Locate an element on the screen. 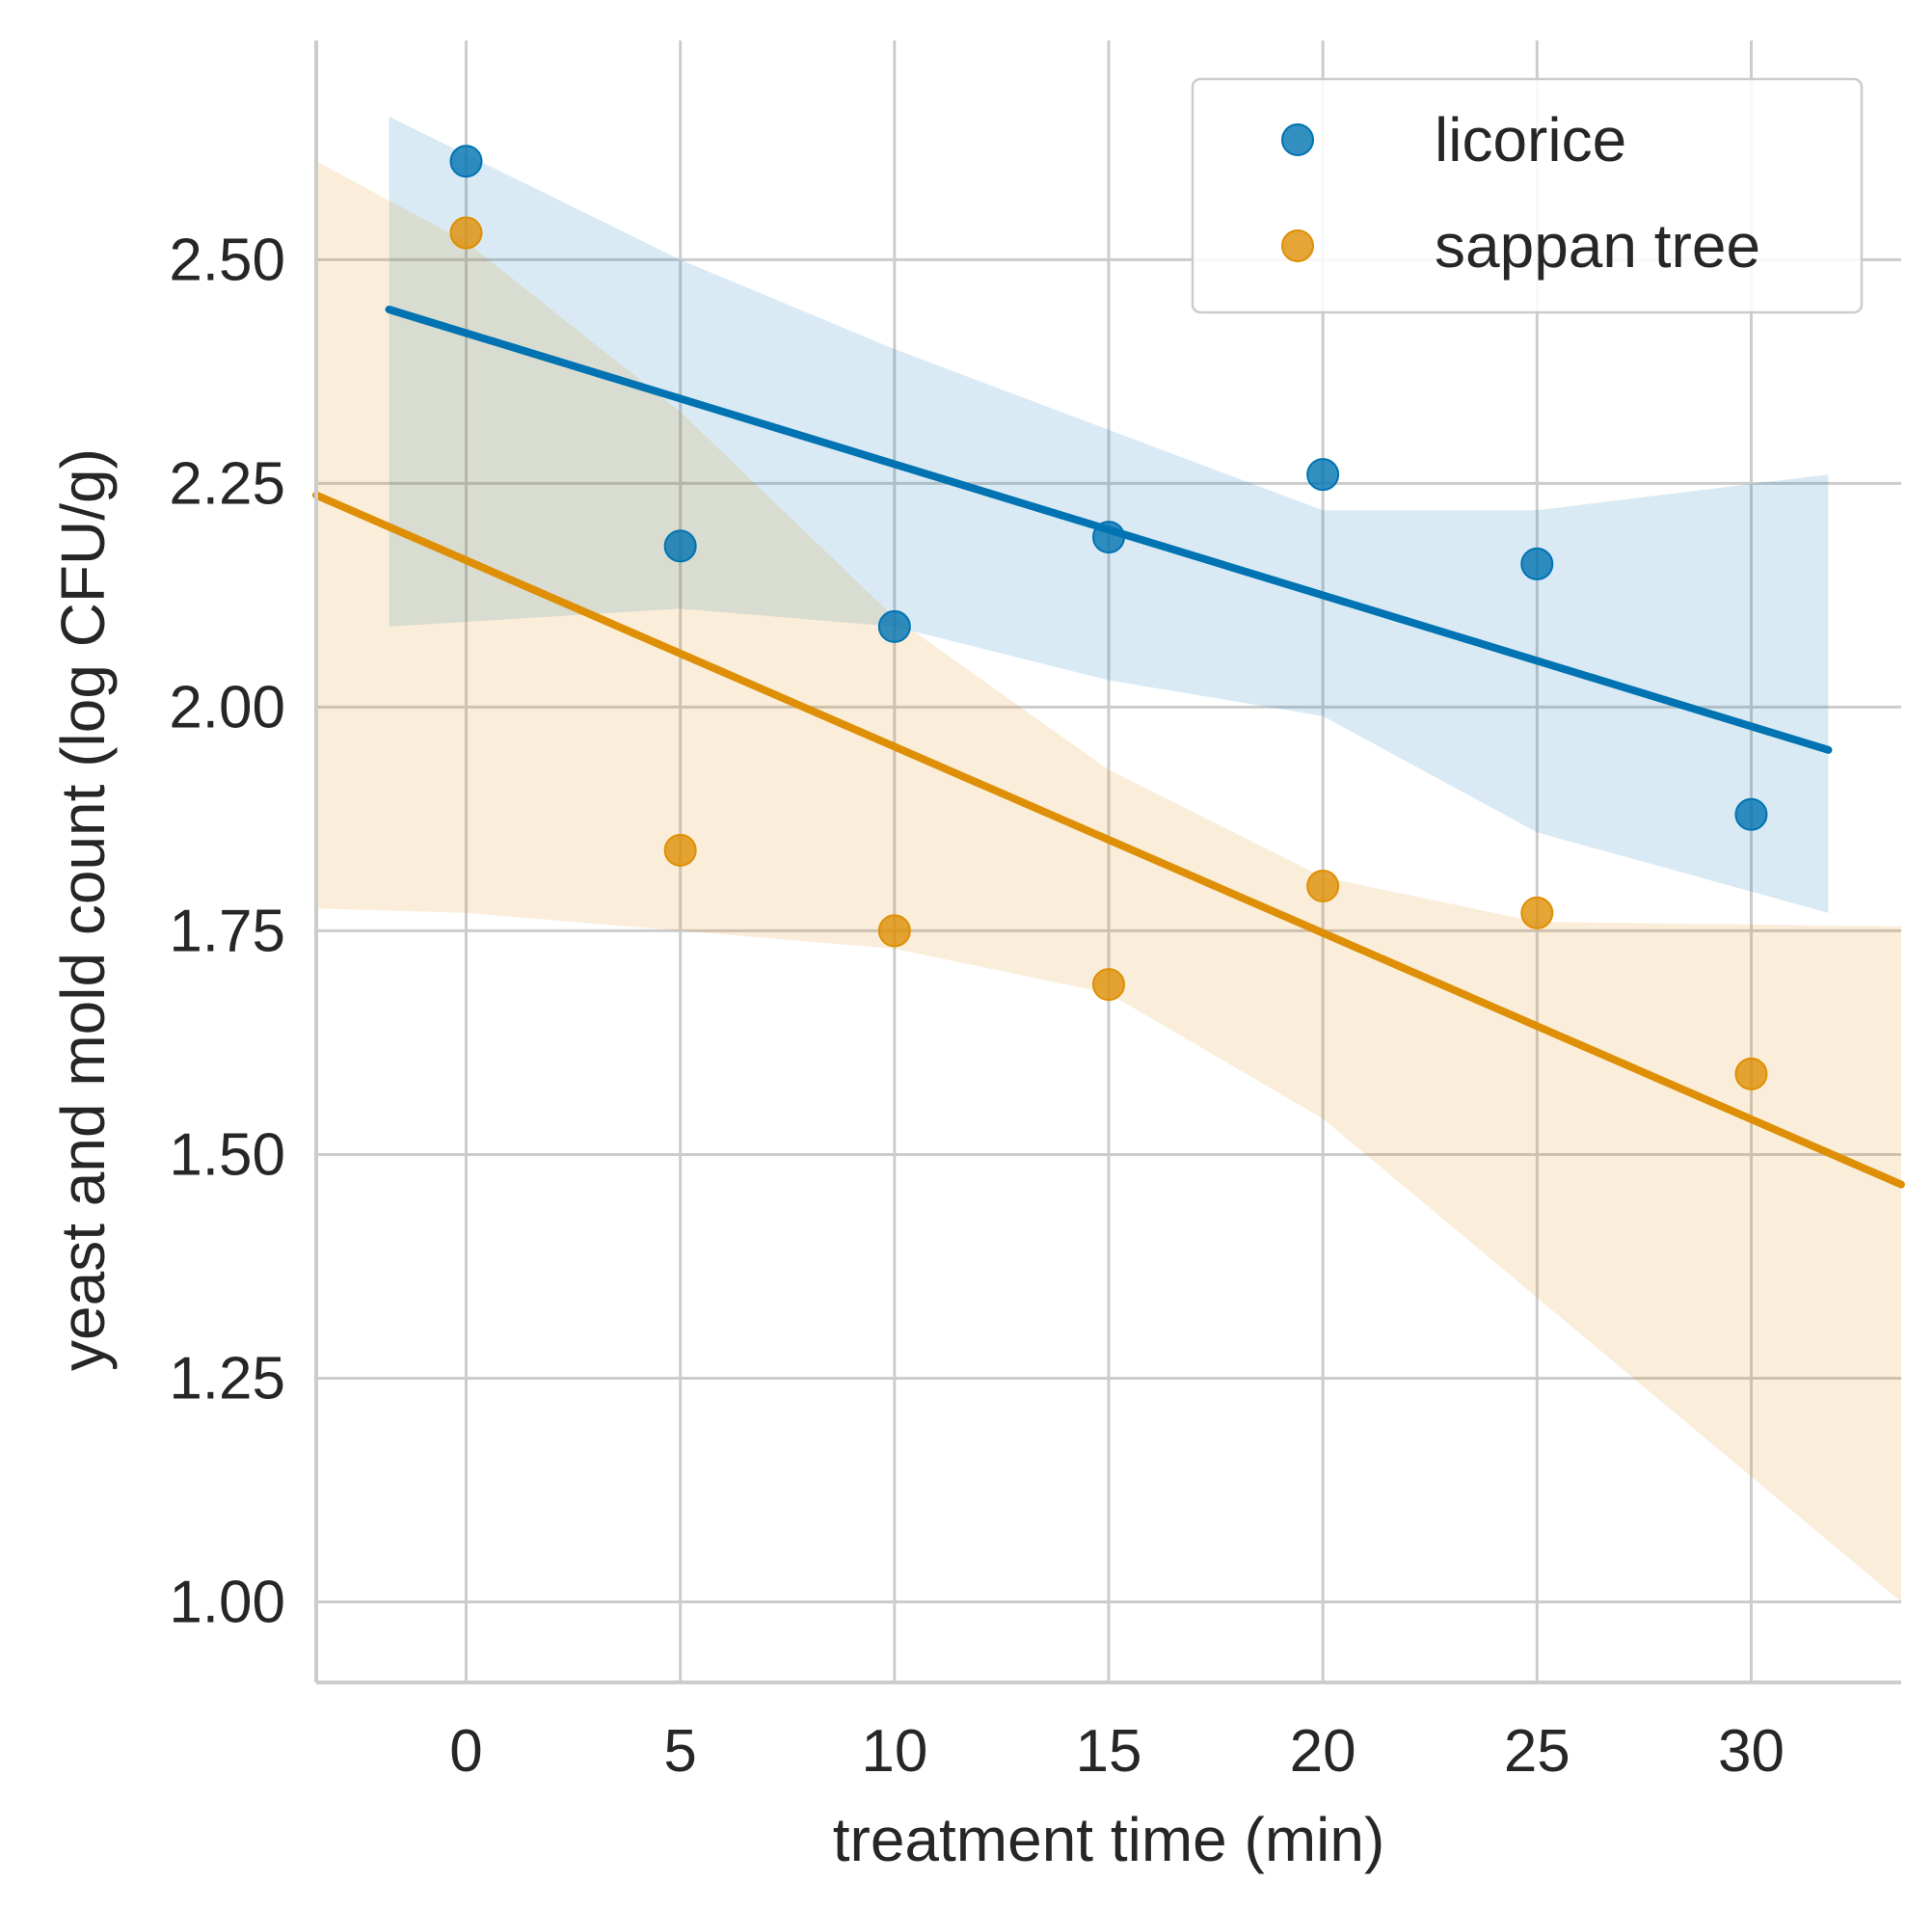 The image size is (1932, 1909). legend-marker-licorice is located at coordinates (1298, 140).